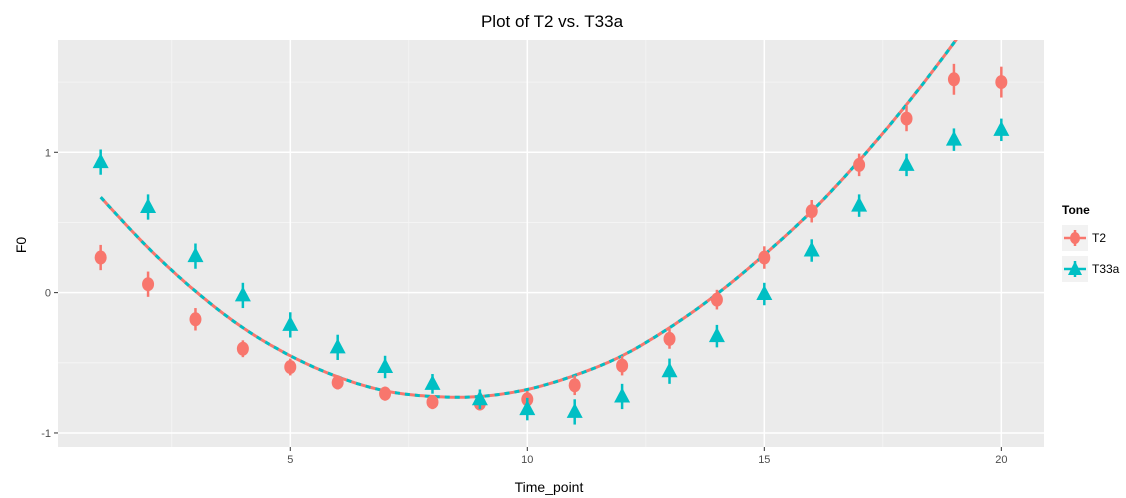 The image size is (1126, 498). Describe the element at coordinates (549, 487) in the screenshot. I see `x-axis-label: Time_point` at that location.